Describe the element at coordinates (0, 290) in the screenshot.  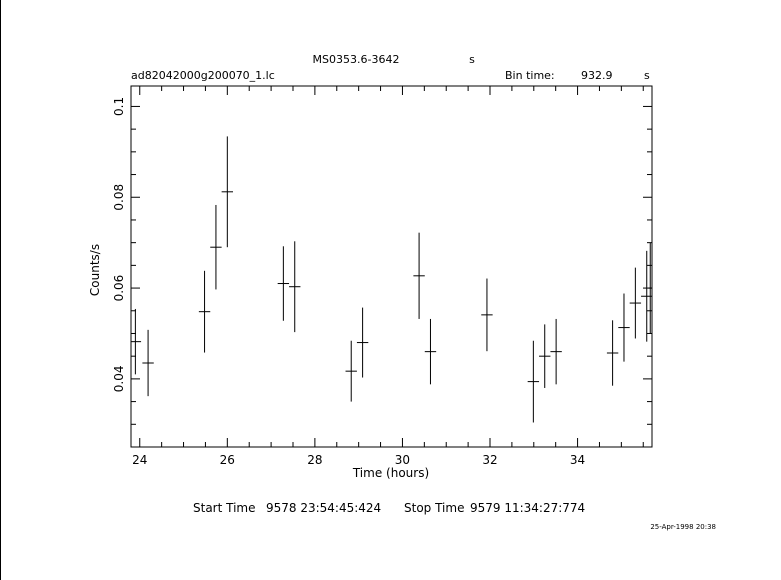
I see `window-left-border` at that location.